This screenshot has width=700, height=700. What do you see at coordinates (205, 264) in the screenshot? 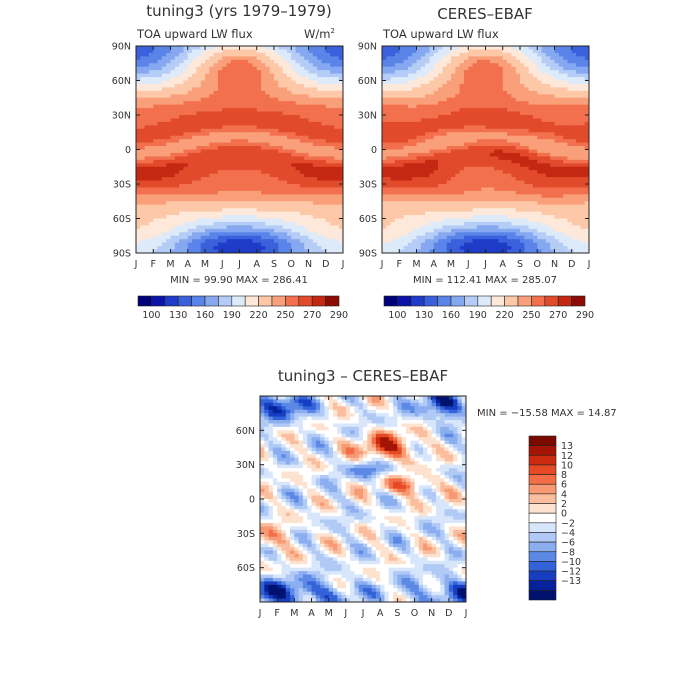
I see `x-tick-label: M` at bounding box center [205, 264].